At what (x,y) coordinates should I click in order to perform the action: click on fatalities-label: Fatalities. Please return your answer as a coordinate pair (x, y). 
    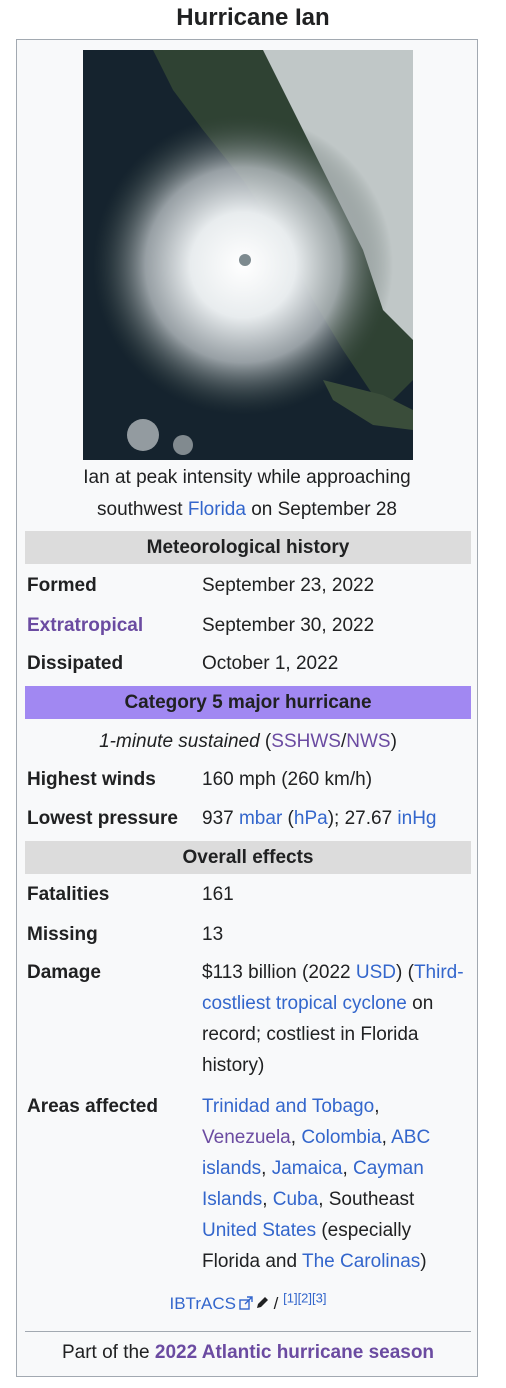
    Looking at the image, I should click on (68, 894).